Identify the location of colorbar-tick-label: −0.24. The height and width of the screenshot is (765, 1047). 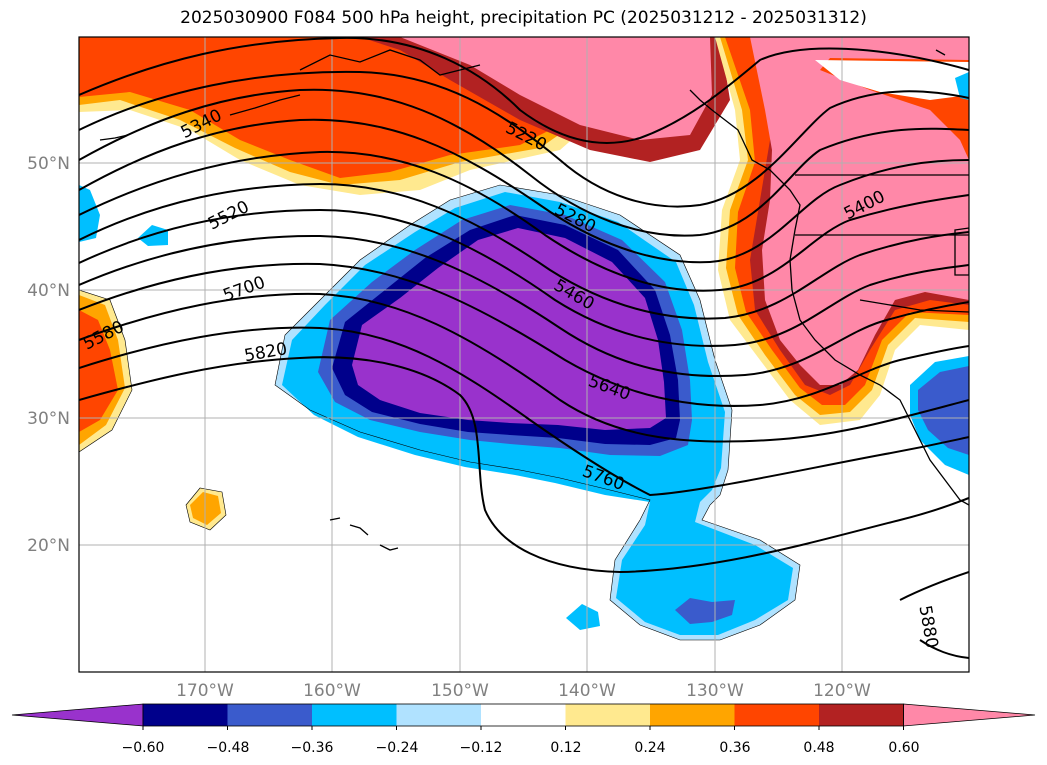
(397, 748).